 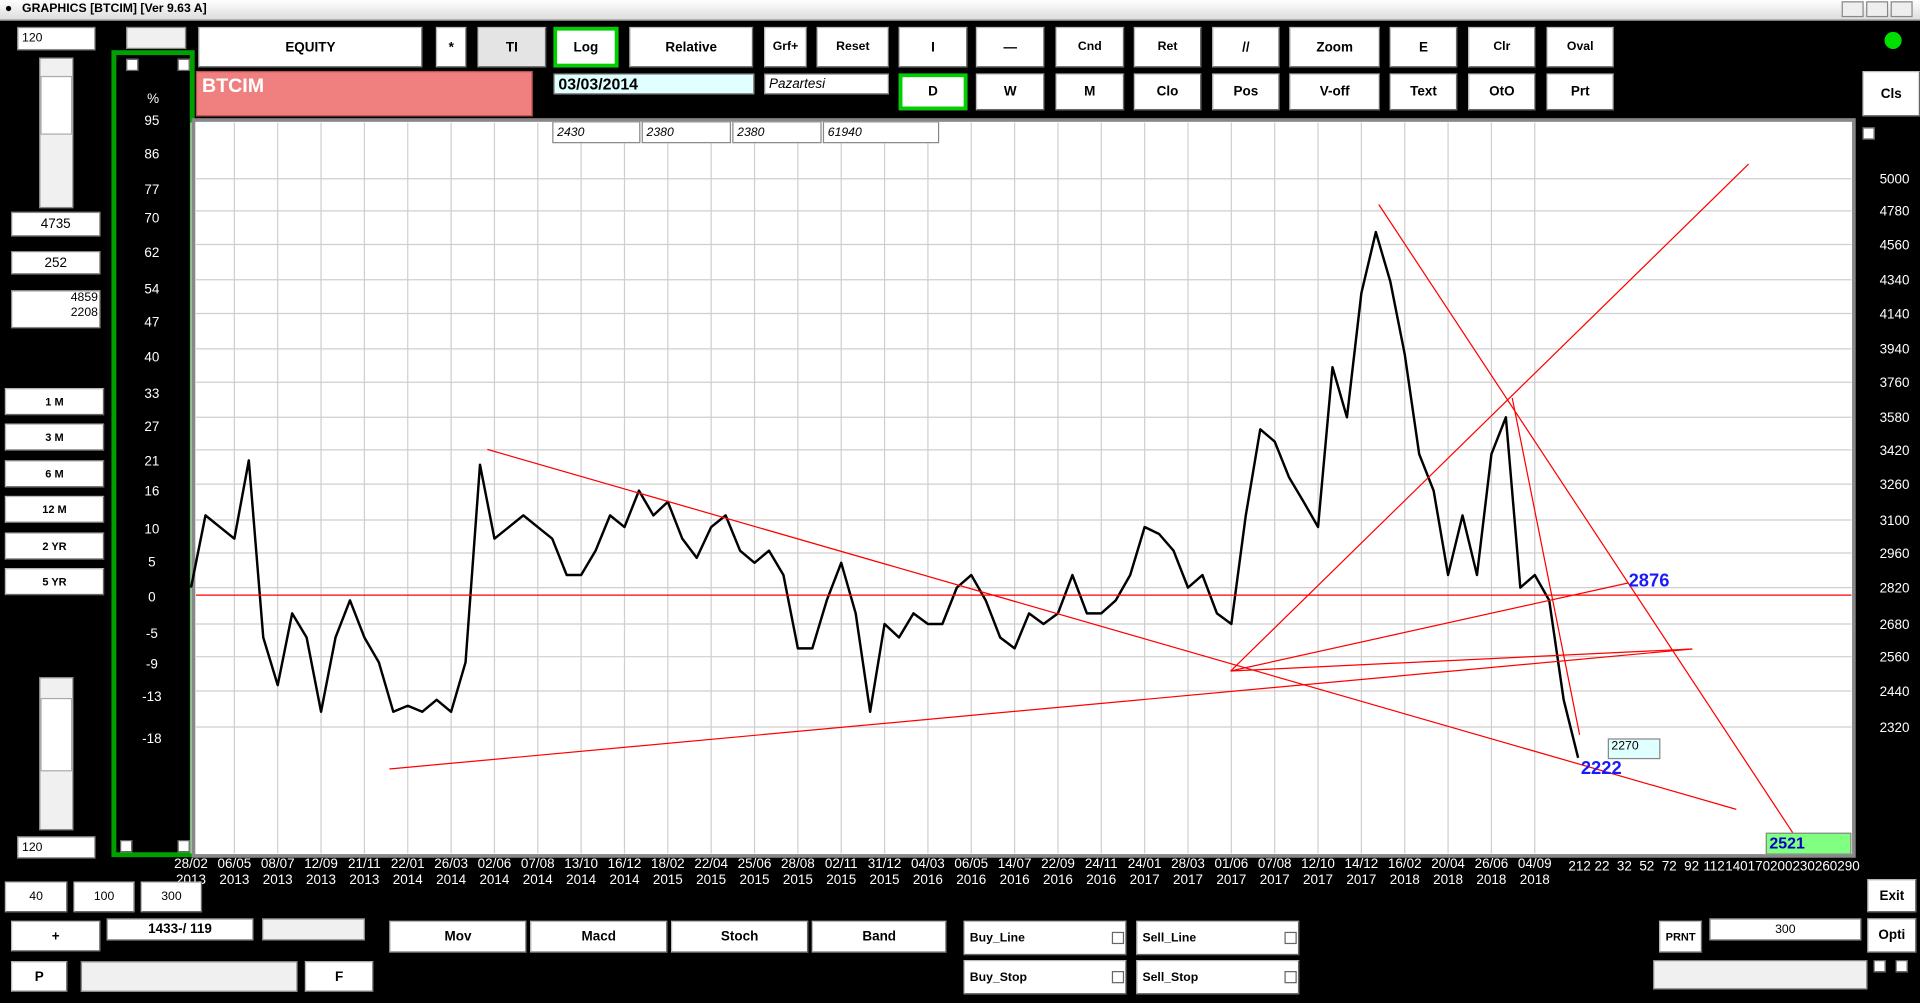 I want to click on value-field: 252, so click(x=56, y=263).